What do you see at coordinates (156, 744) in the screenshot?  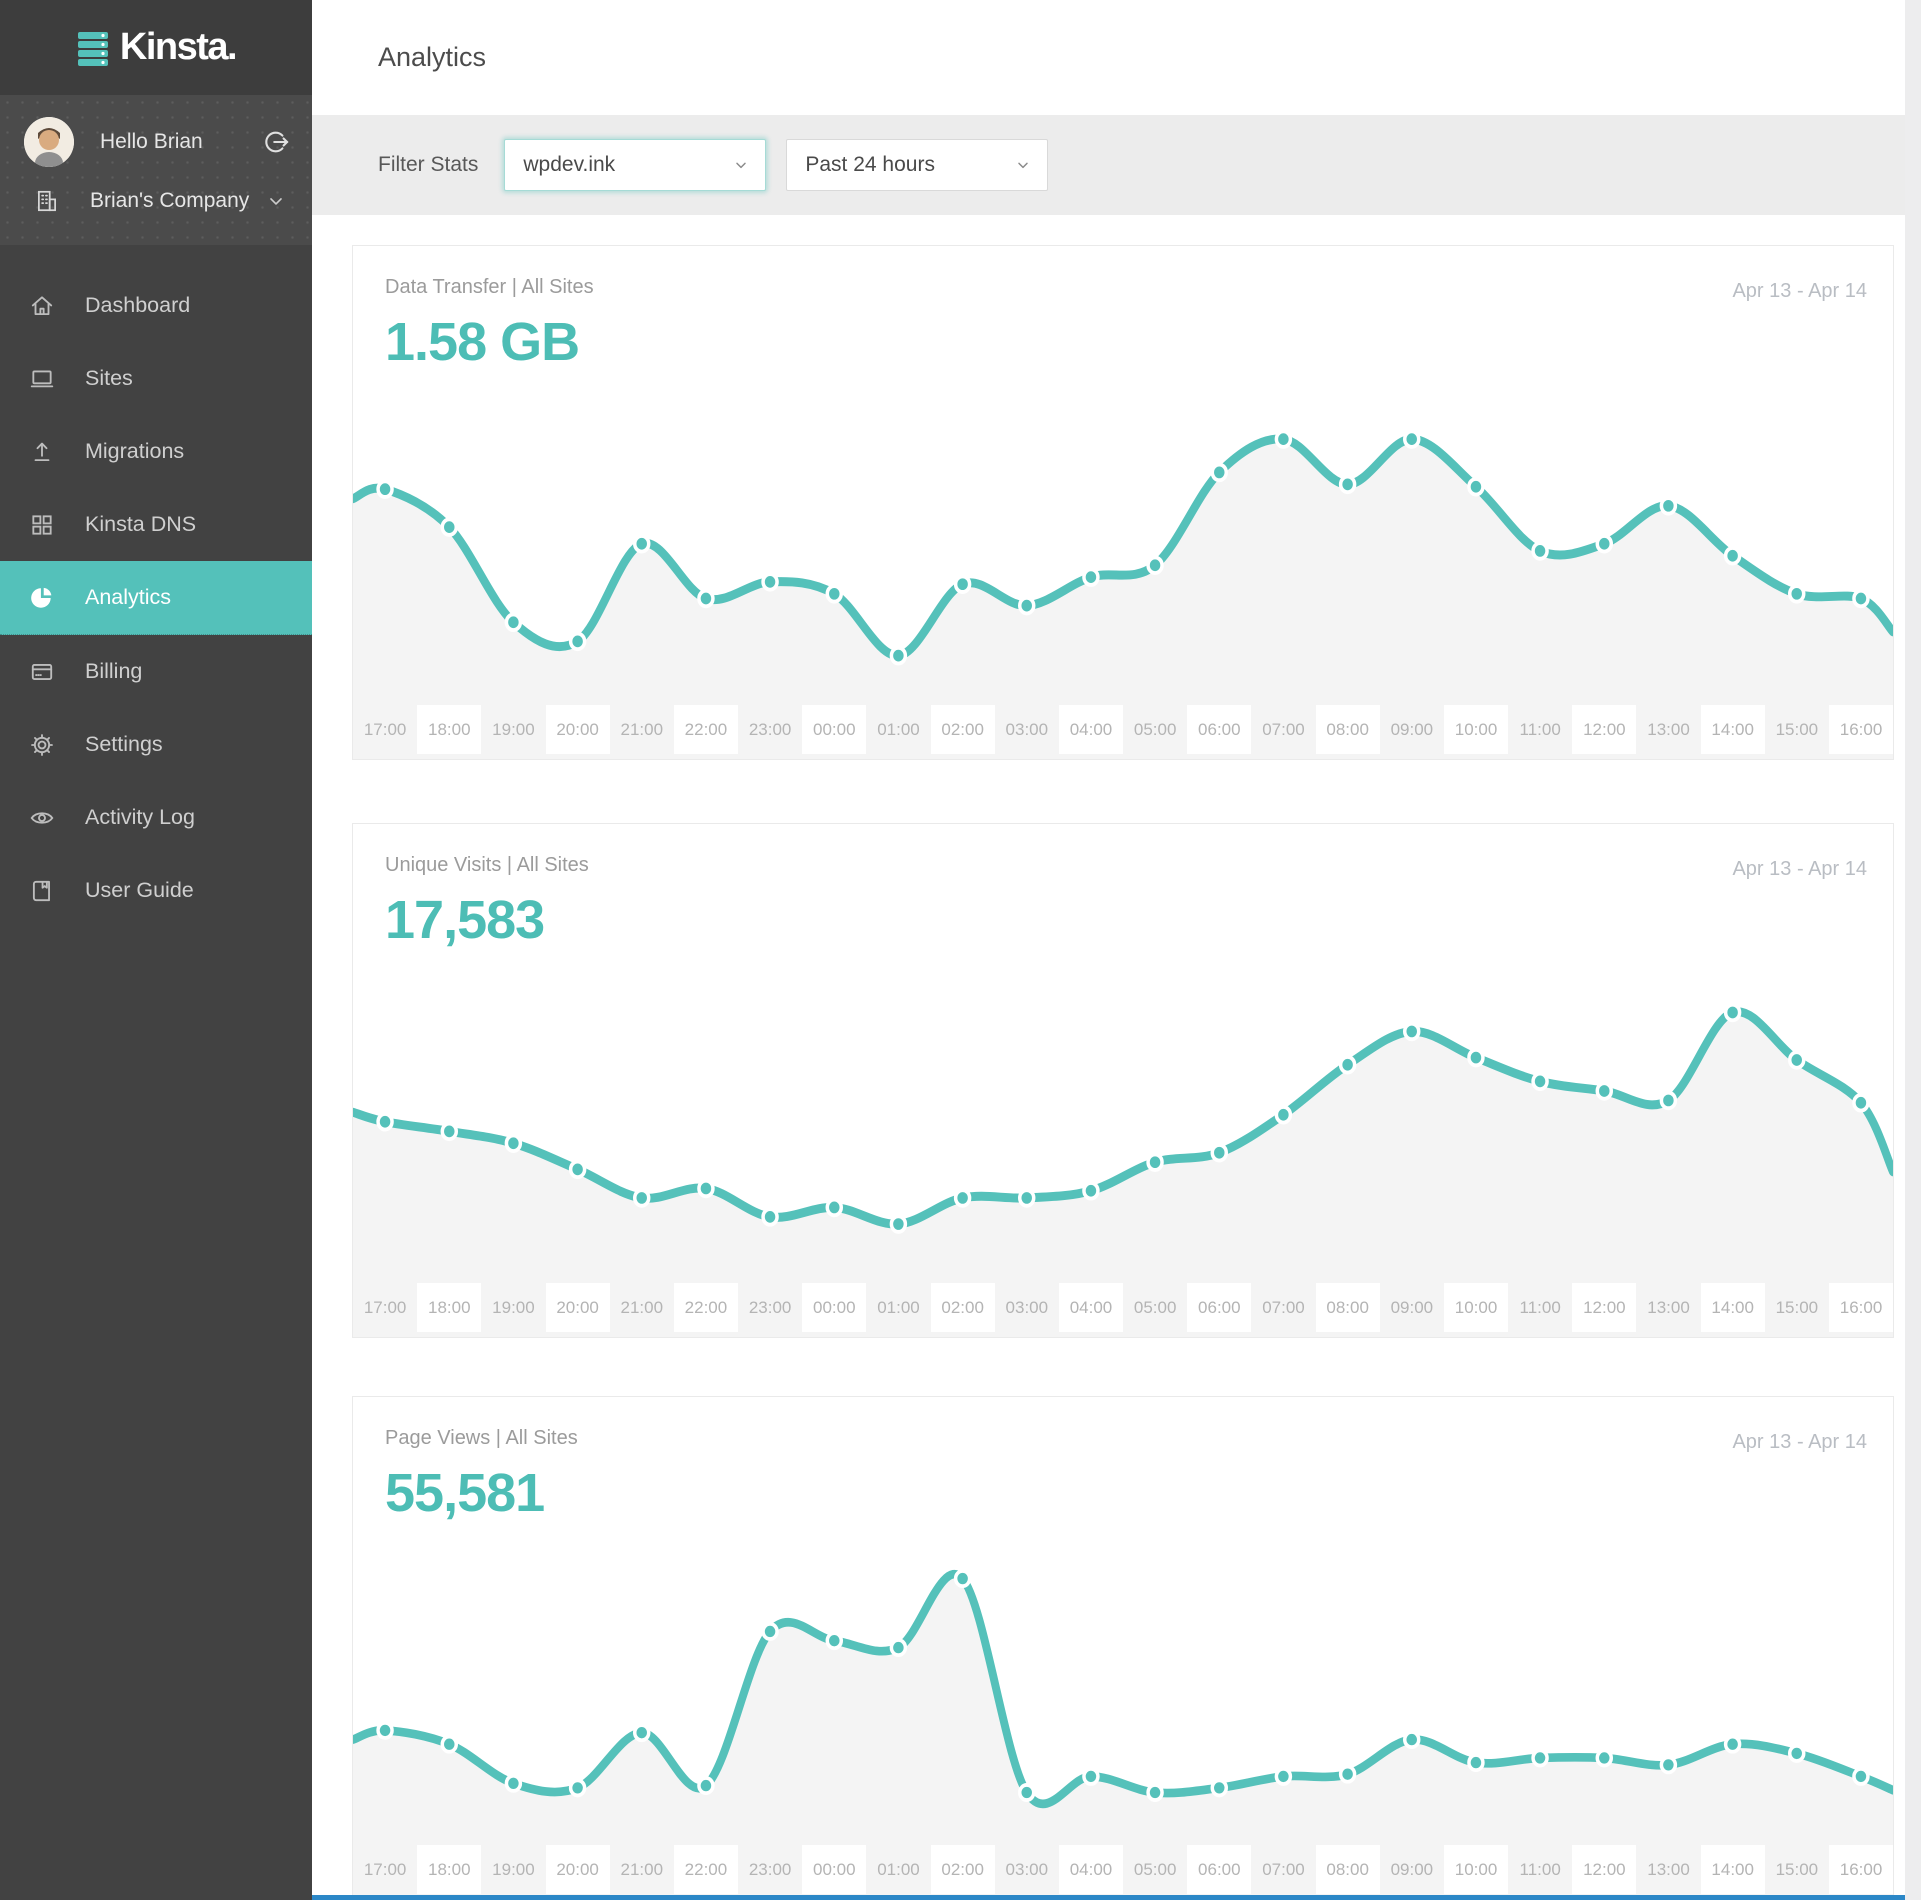 I see `sidebar-item-settings: Settings` at bounding box center [156, 744].